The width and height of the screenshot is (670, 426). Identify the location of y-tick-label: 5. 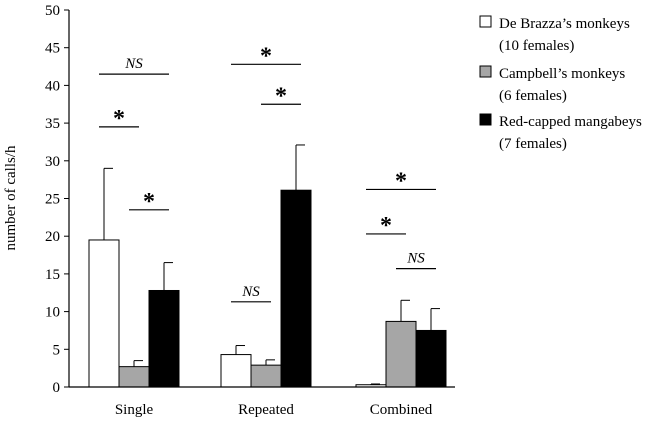
(57, 350).